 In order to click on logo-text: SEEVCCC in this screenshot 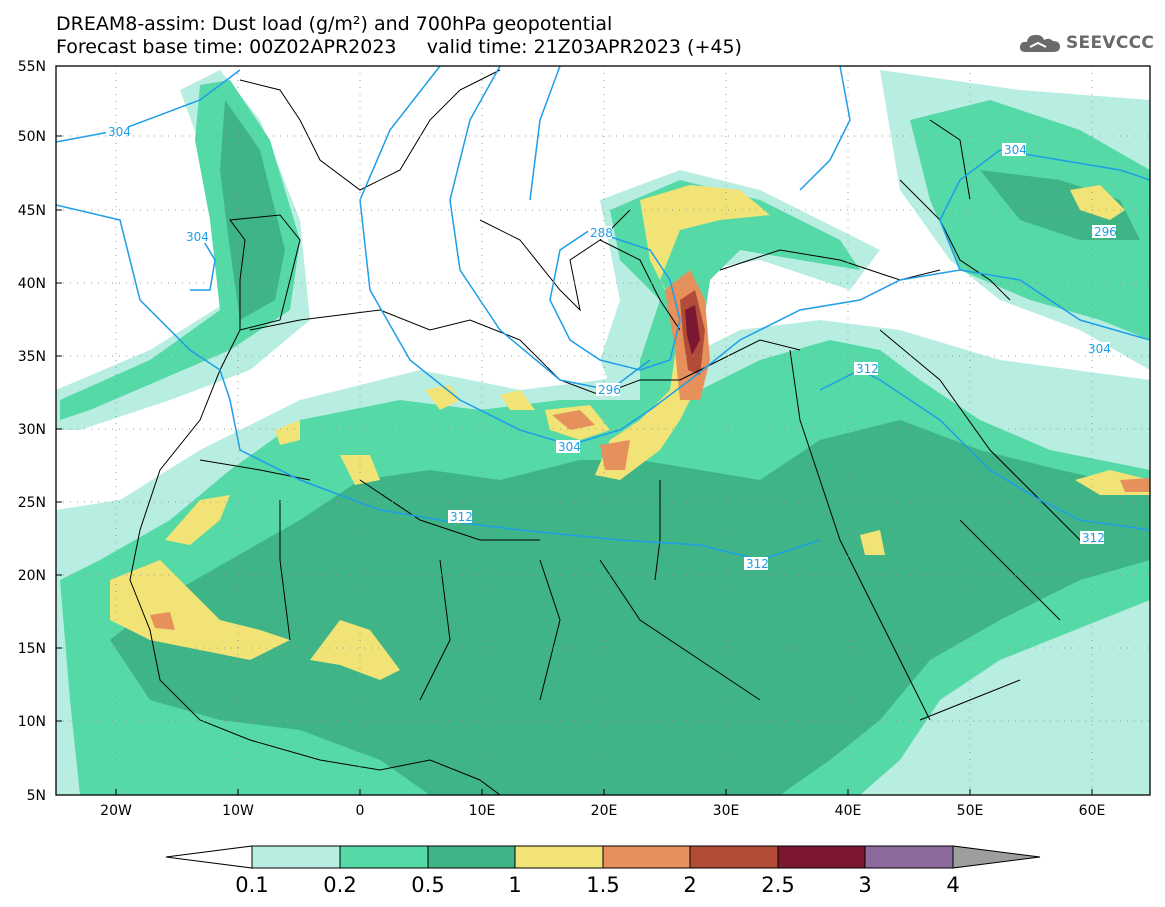, I will do `click(1110, 43)`.